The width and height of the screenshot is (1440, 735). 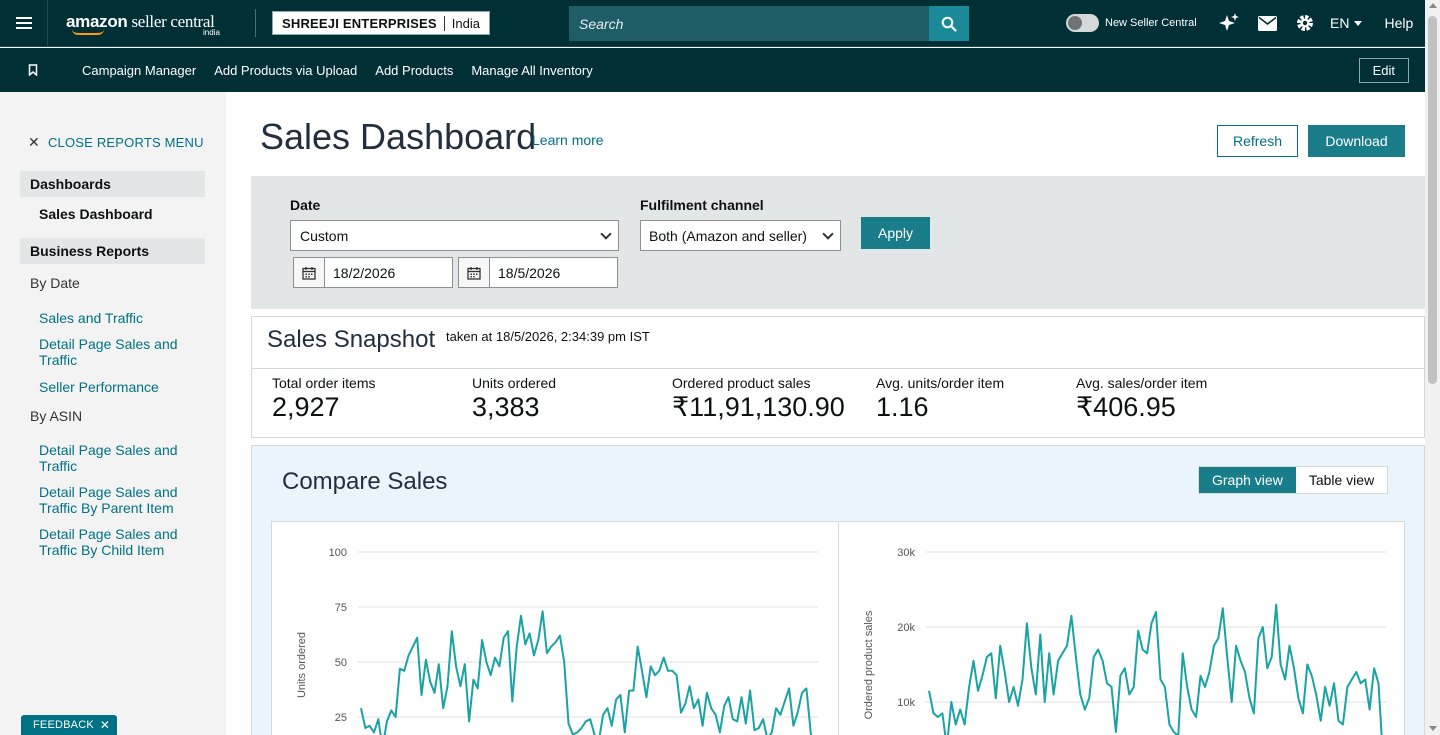 I want to click on store-selector: SHREEJI ENTERPRISES India, so click(x=381, y=23).